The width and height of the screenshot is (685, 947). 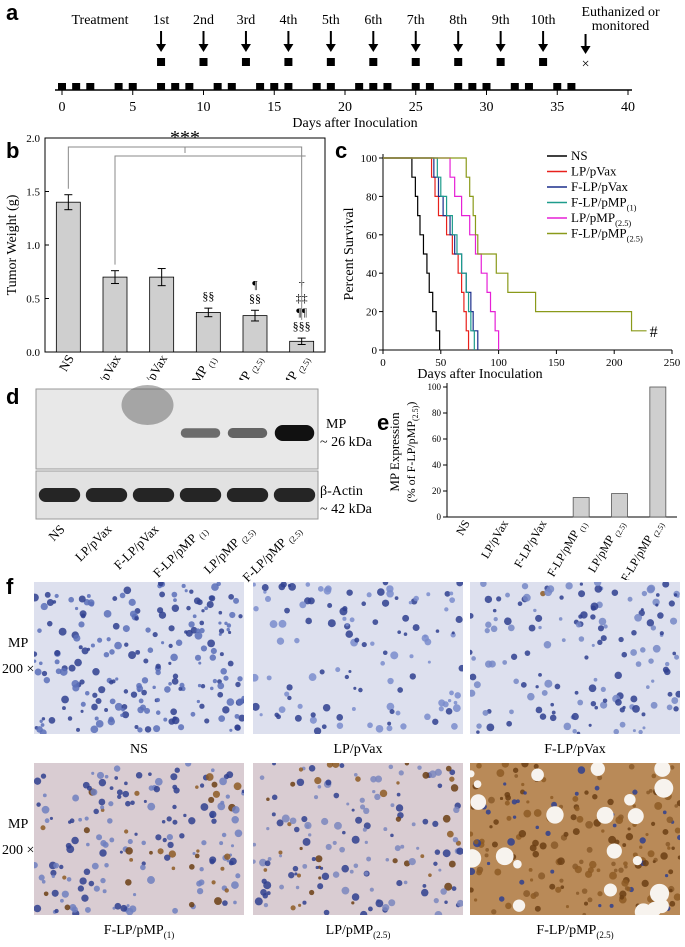 What do you see at coordinates (373, 20) in the screenshot?
I see `dose-label: 6th` at bounding box center [373, 20].